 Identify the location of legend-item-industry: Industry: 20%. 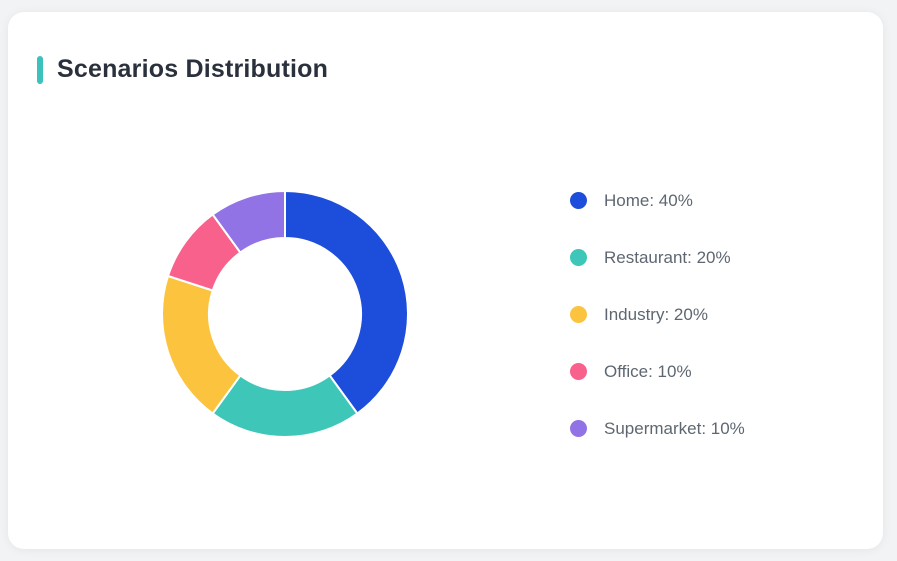
(657, 314).